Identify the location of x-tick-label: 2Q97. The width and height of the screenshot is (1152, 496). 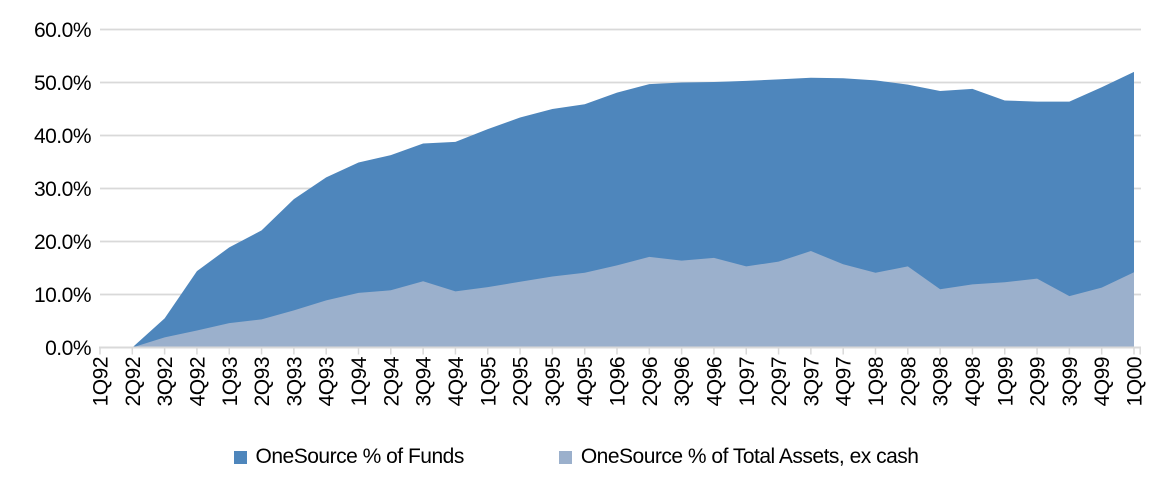
(779, 381).